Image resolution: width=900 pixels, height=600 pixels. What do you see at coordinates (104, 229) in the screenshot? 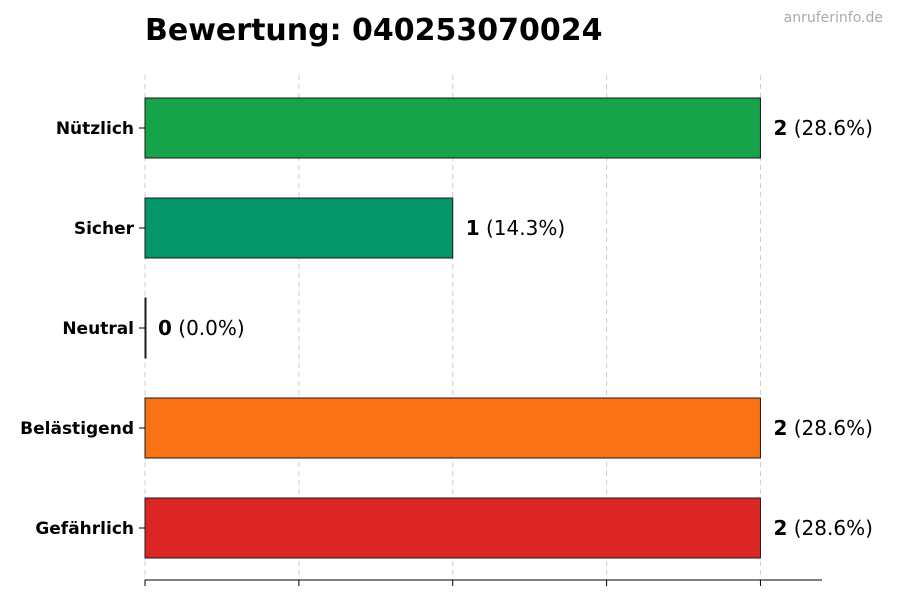
I see `category-label-1: Sicher` at bounding box center [104, 229].